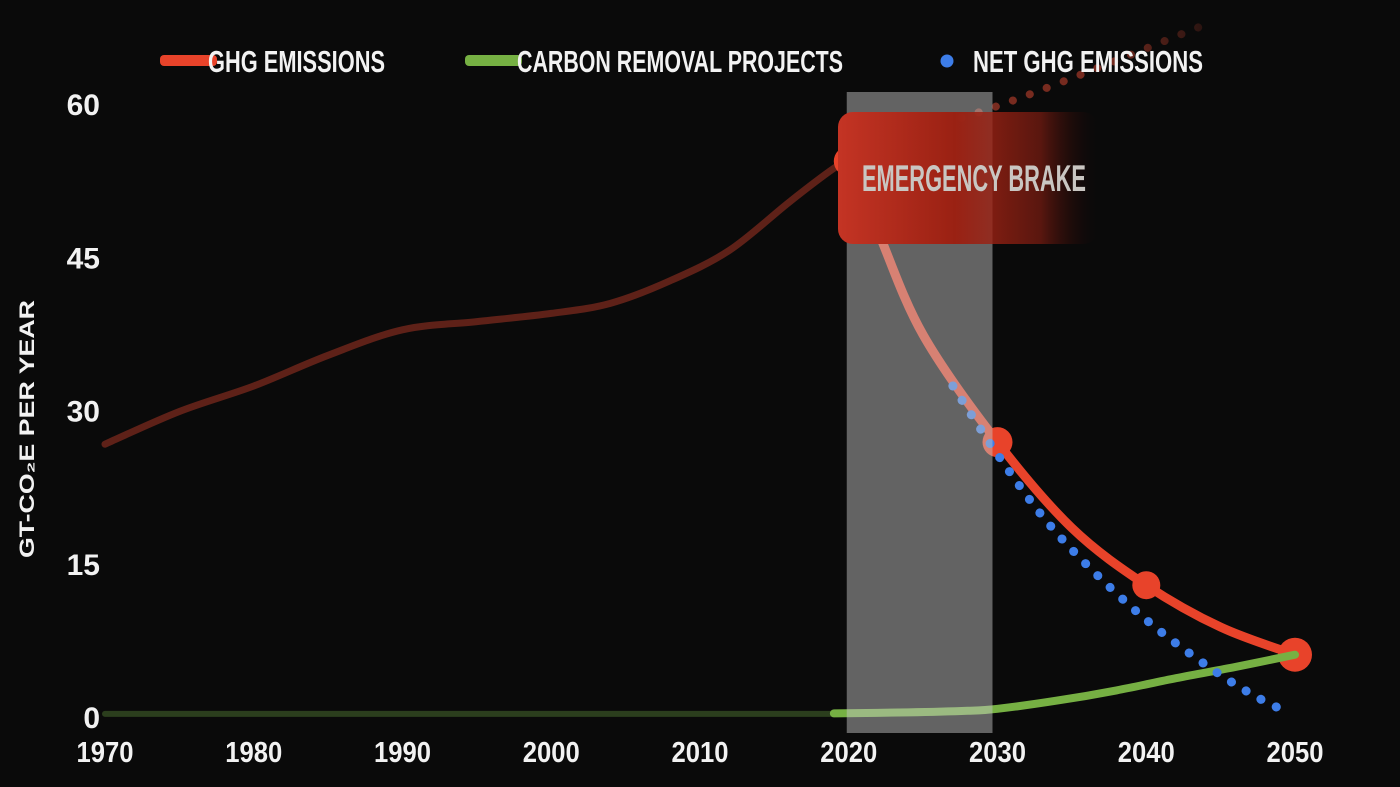 This screenshot has width=1400, height=787. I want to click on y-axis-title: GT-CO₂E PER YEAR, so click(27, 429).